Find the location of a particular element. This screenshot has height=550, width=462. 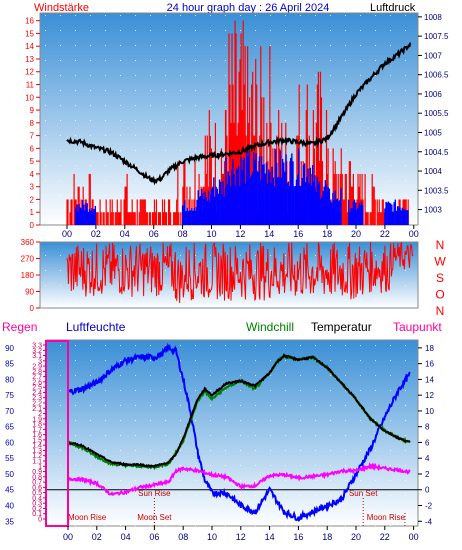

rain-tick-label: 1.1 is located at coordinates (37, 462).